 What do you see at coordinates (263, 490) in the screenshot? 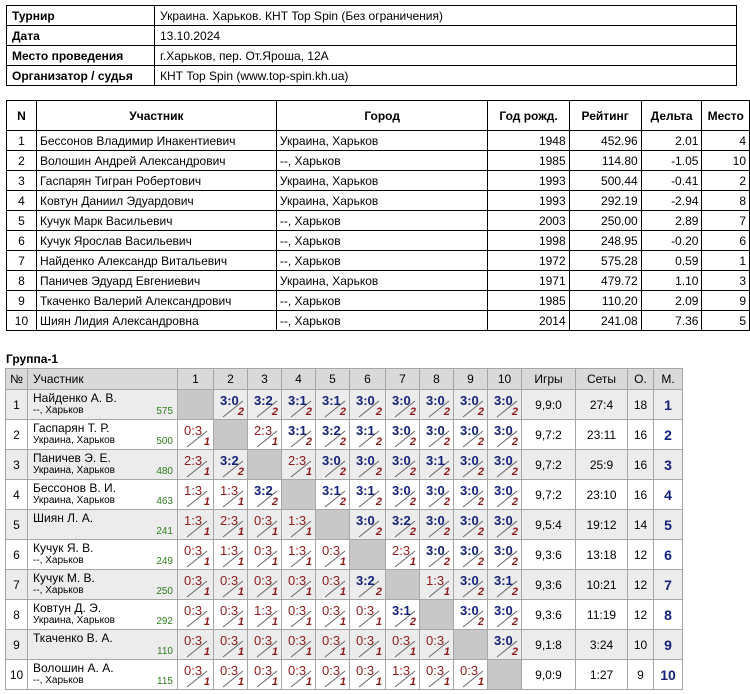
I see `match-score: 3:2` at bounding box center [263, 490].